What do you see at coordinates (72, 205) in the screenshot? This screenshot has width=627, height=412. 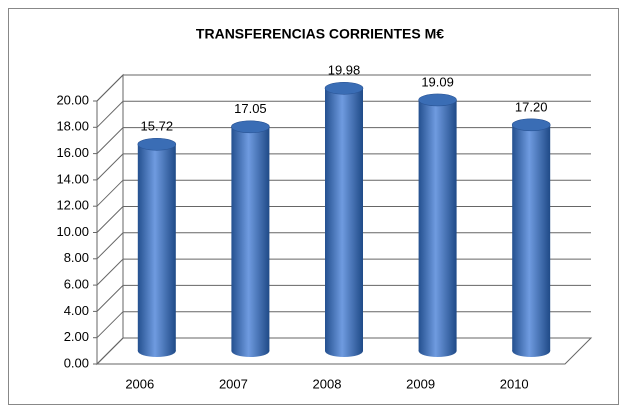 I see `y-tick-label: 12.00` at bounding box center [72, 205].